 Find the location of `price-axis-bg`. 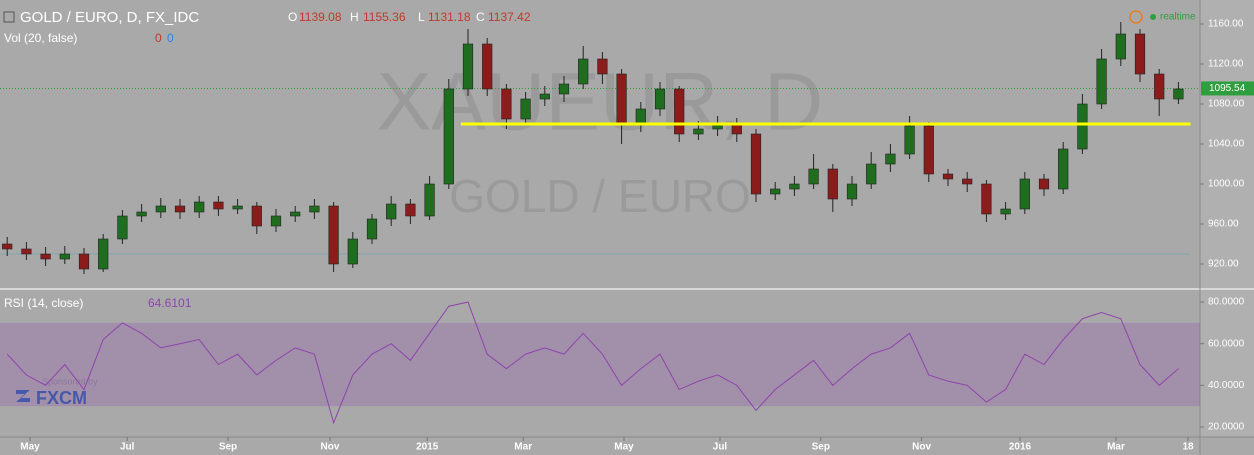

price-axis-bg is located at coordinates (1227, 218).